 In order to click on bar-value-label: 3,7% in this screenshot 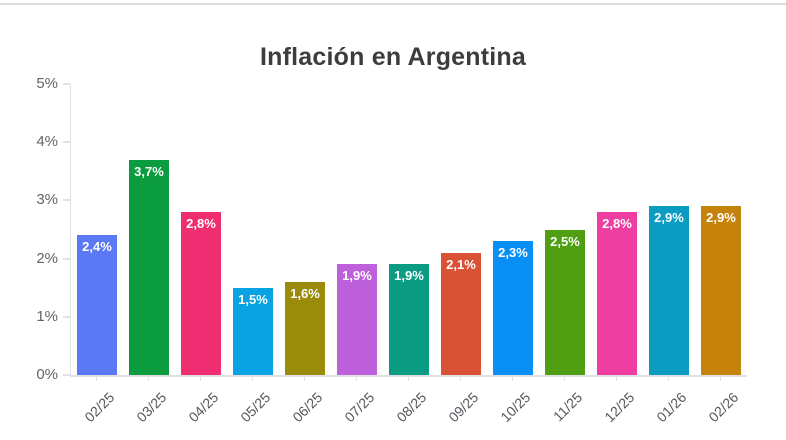, I will do `click(149, 171)`.